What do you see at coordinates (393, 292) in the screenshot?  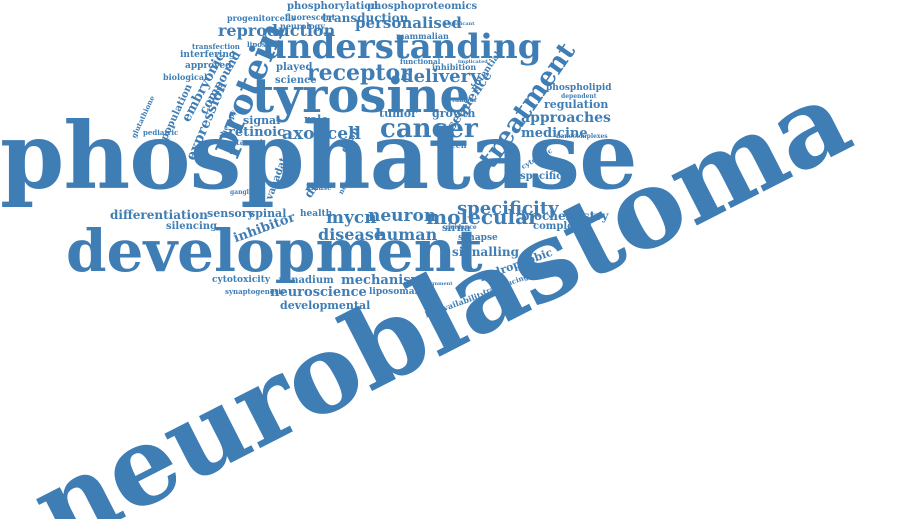 I see `word: liposomal` at bounding box center [393, 292].